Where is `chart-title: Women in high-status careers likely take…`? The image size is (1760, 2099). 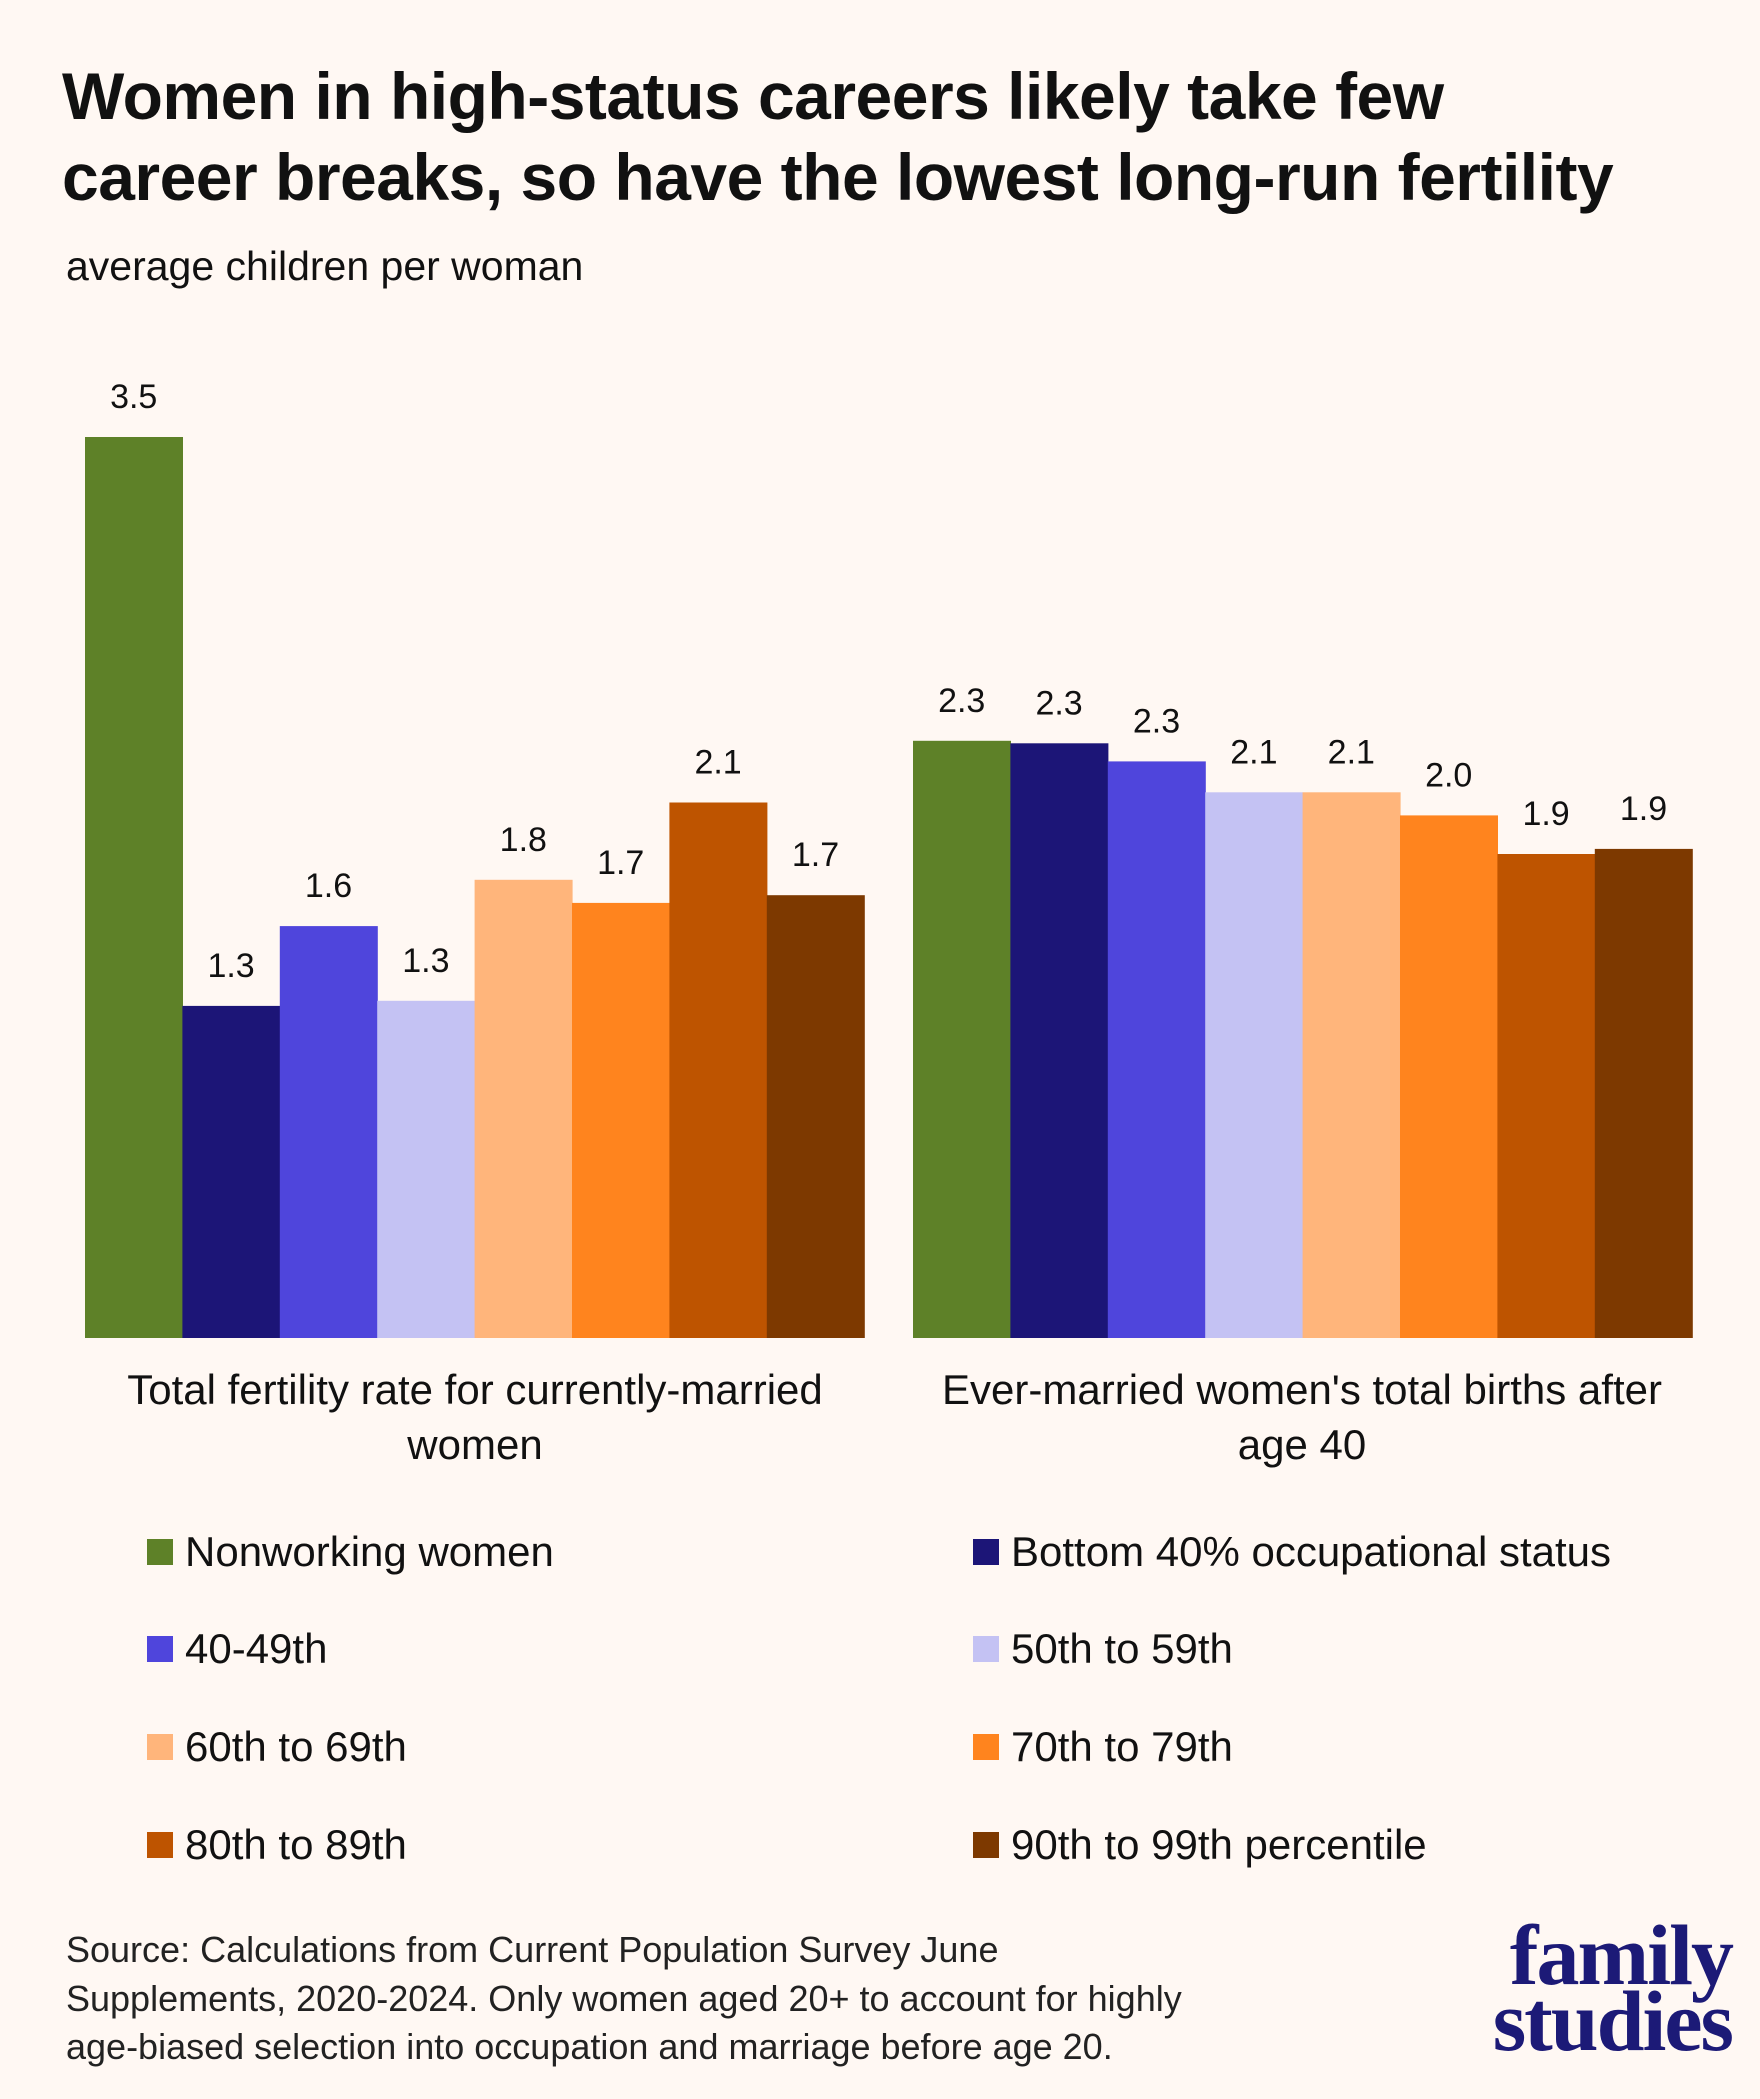 chart-title: Women in high-status careers likely take… is located at coordinates (902, 137).